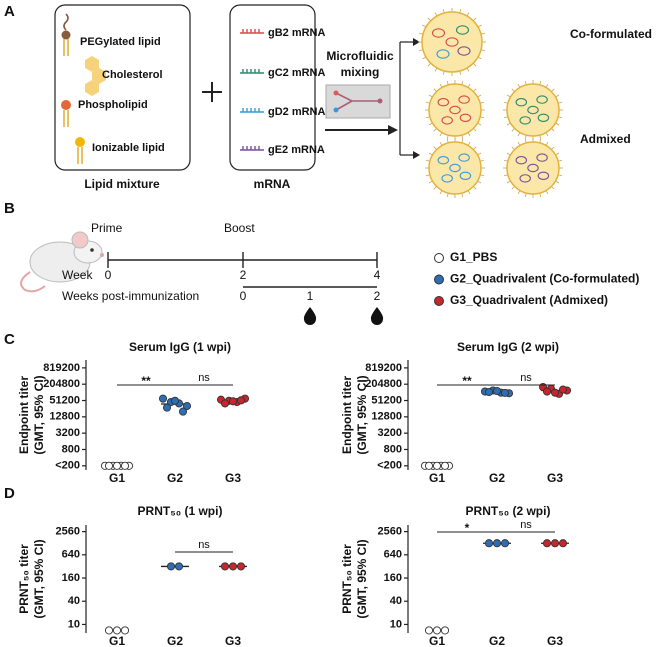 Image resolution: width=661 pixels, height=647 pixels. What do you see at coordinates (107, 228) in the screenshot?
I see `prime-label: Prime` at bounding box center [107, 228].